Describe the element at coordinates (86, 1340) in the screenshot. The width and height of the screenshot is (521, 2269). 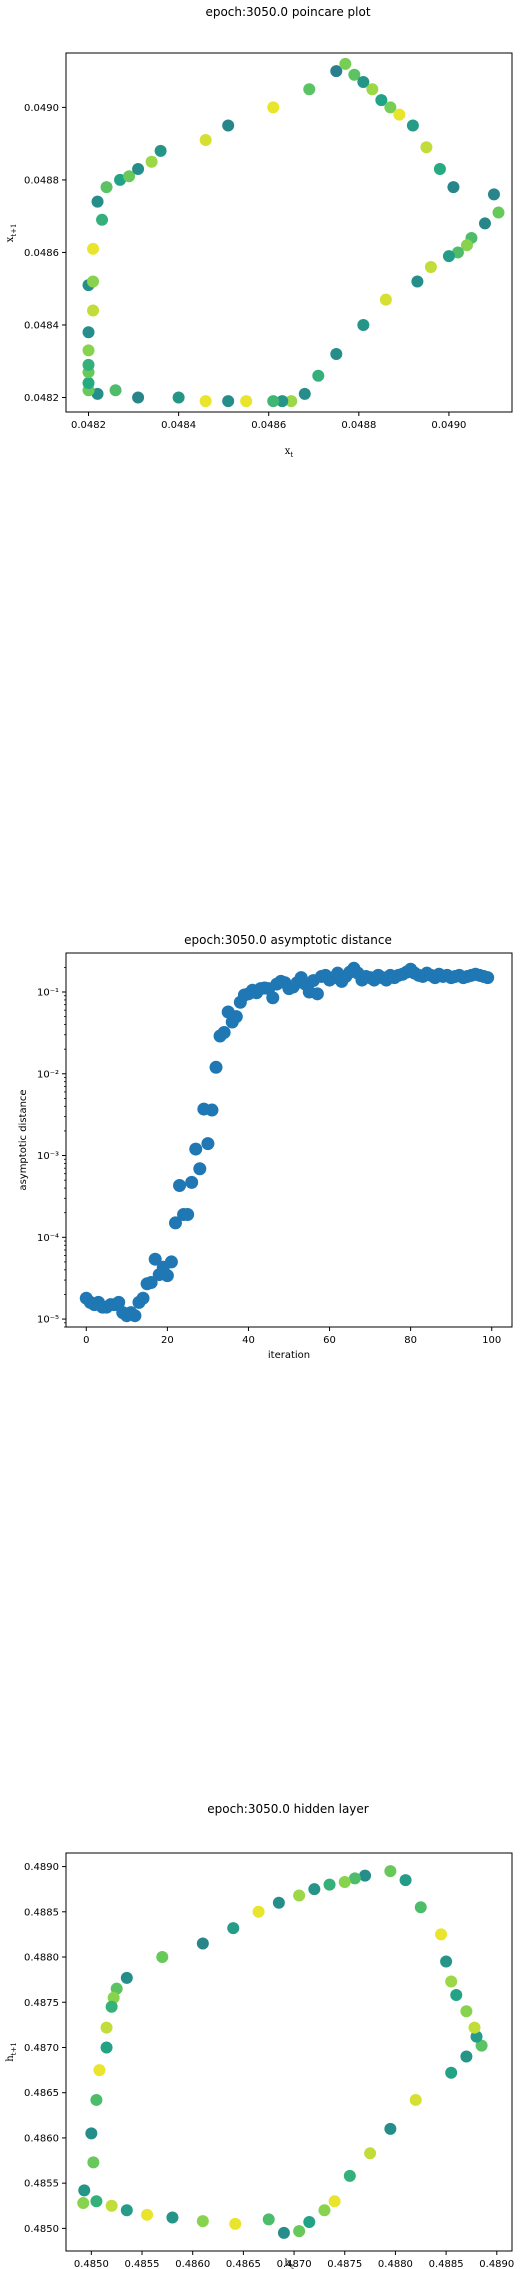
I see `xtick-label: 0` at that location.